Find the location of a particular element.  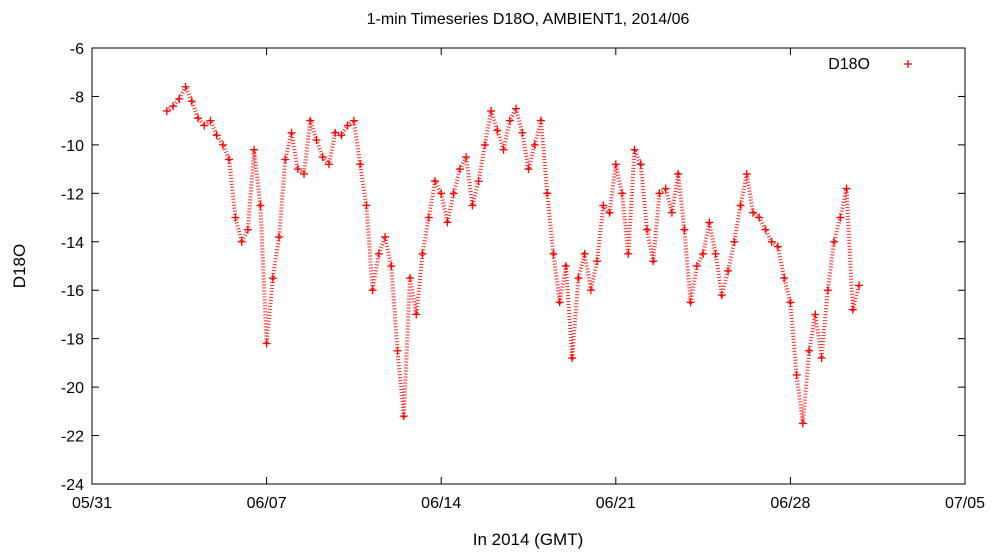

x-tick-label: 06/28 is located at coordinates (790, 503).